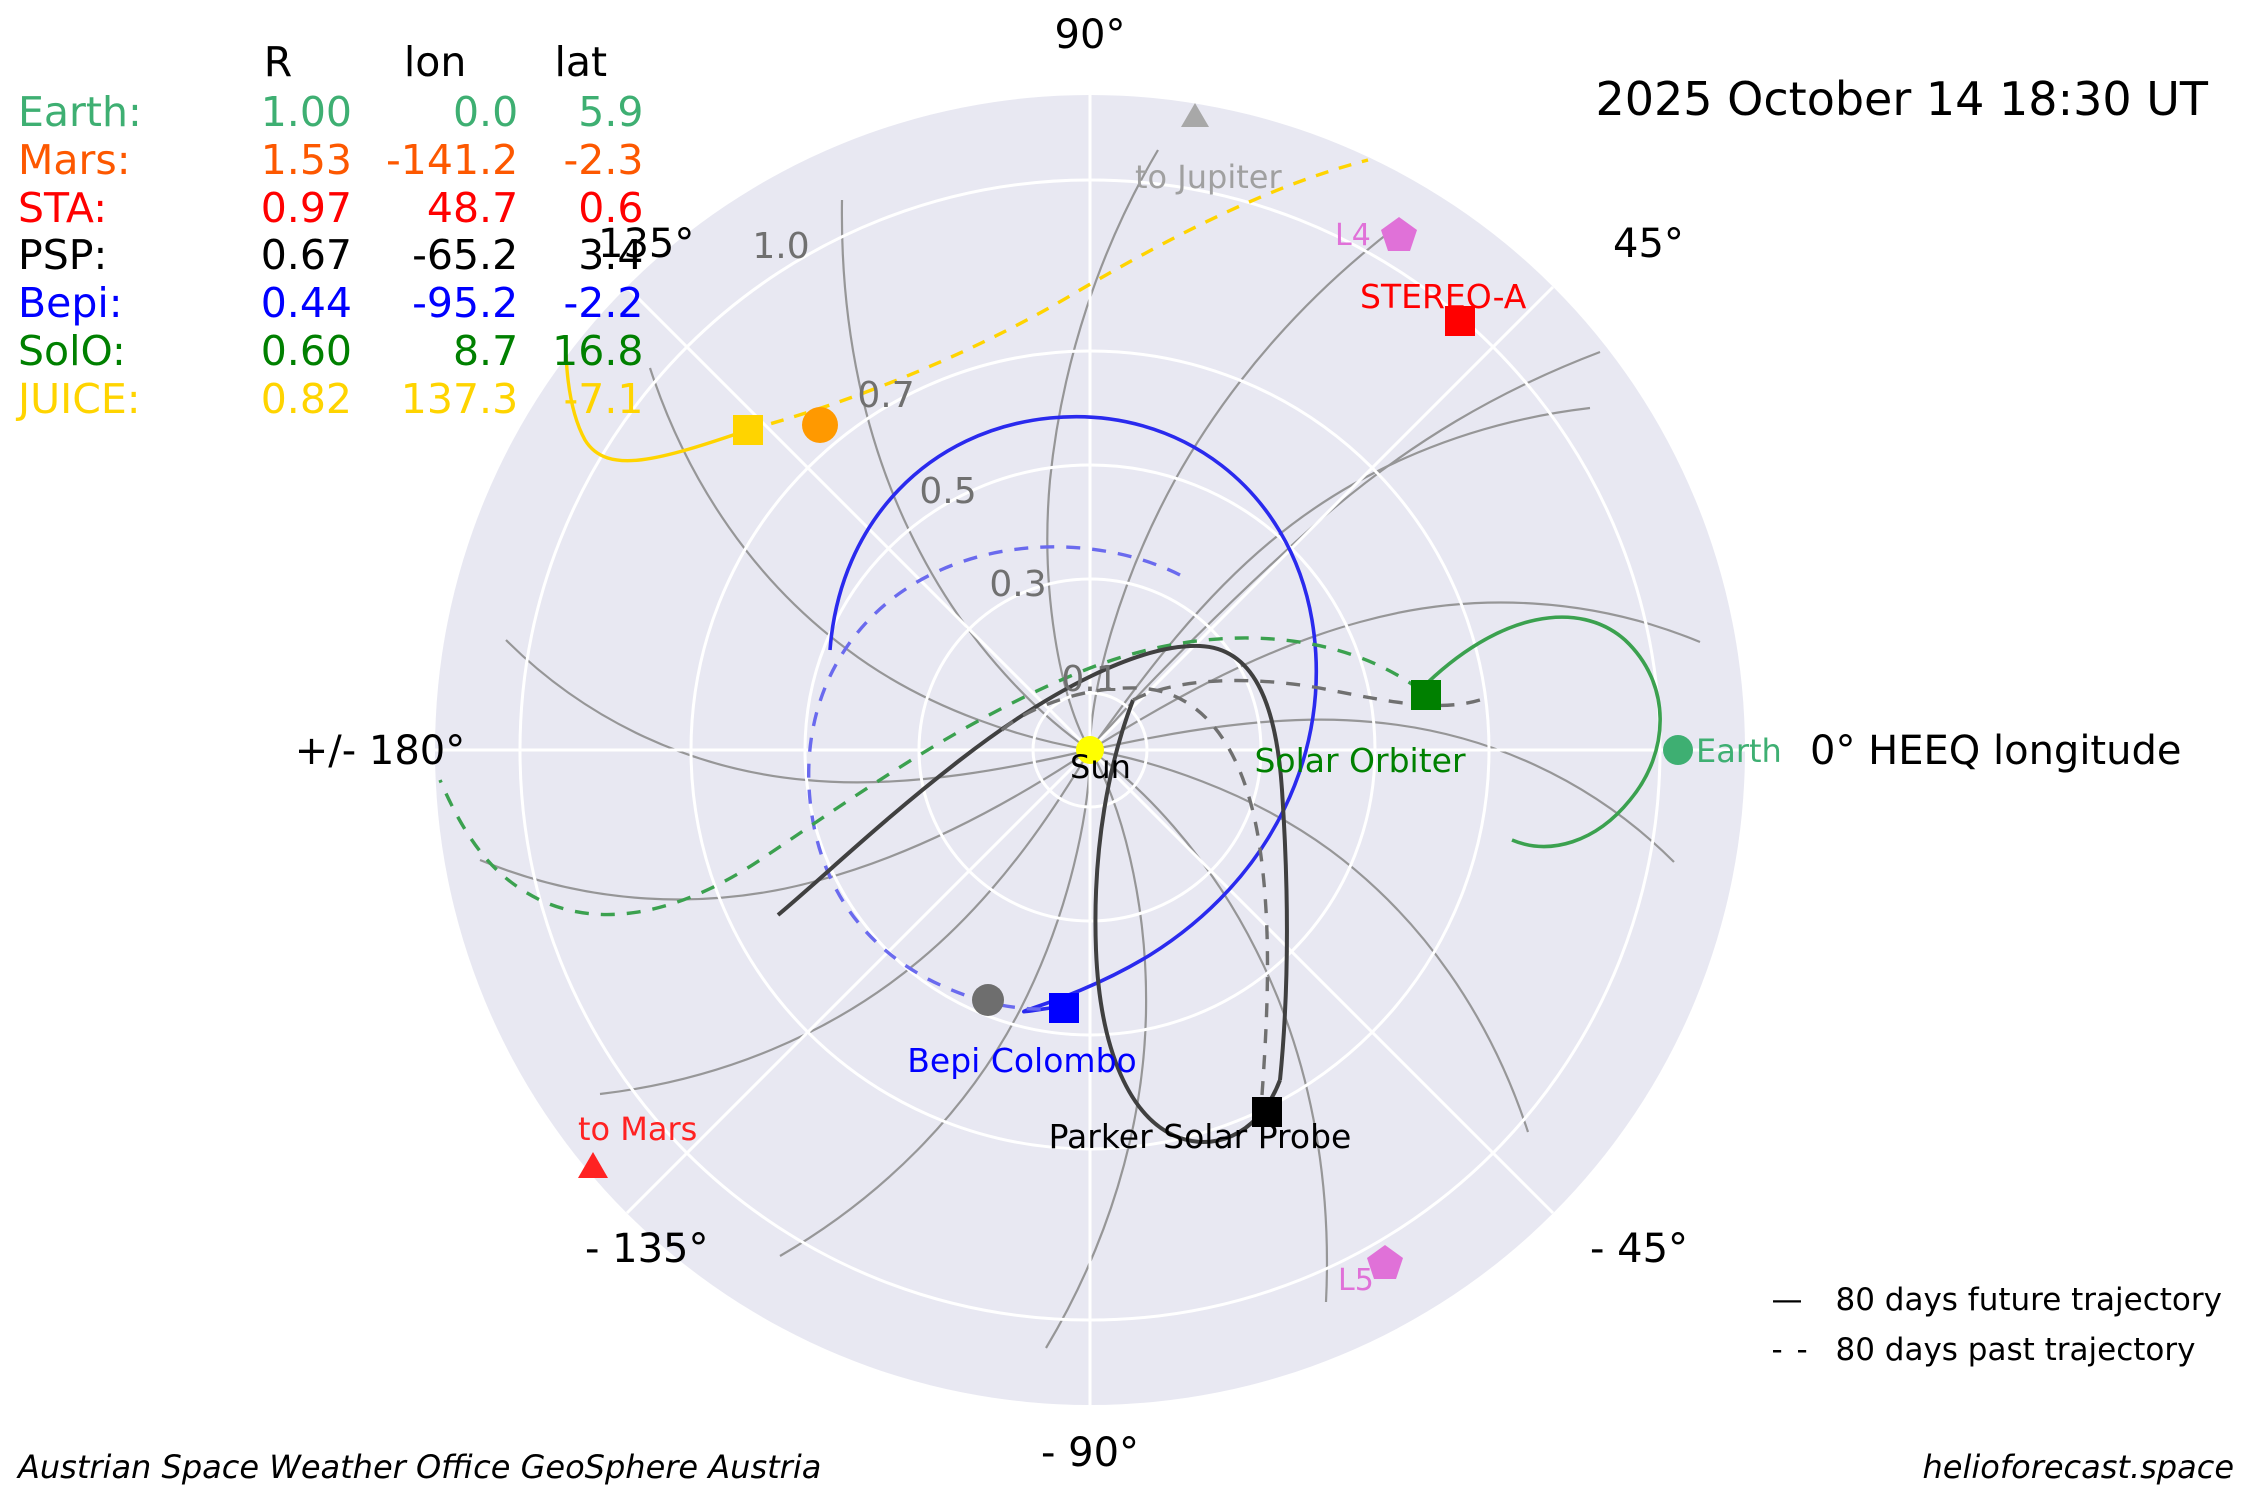 The image size is (2250, 1500). Describe the element at coordinates (947, 491) in the screenshot. I see `radial-tick-3: 0.5` at that location.